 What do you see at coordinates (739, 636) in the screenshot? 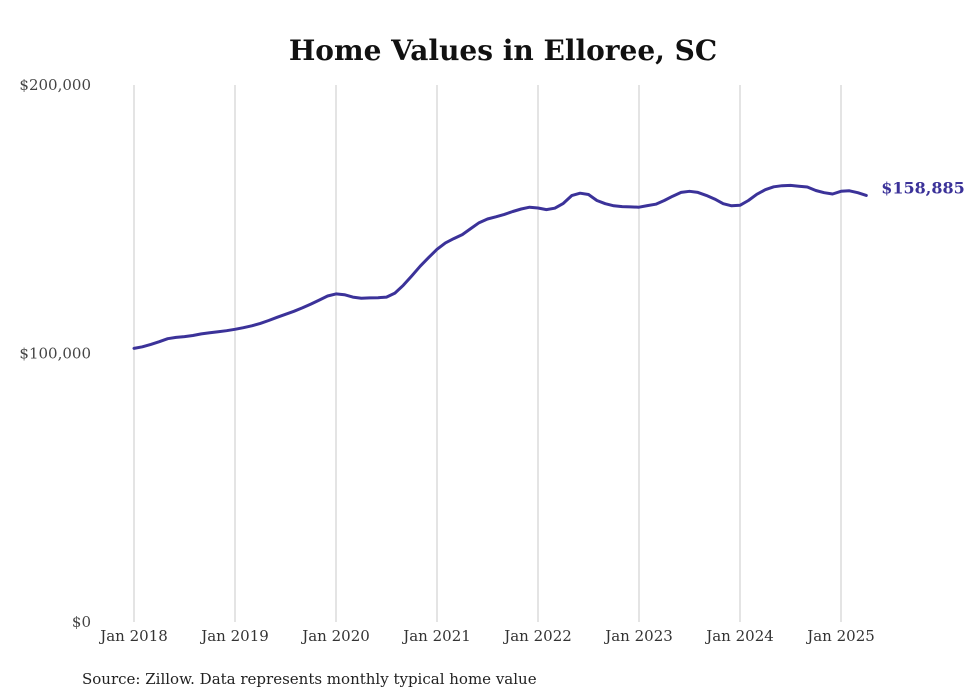
I see `x-tick-label: Jan 2024` at bounding box center [739, 636].